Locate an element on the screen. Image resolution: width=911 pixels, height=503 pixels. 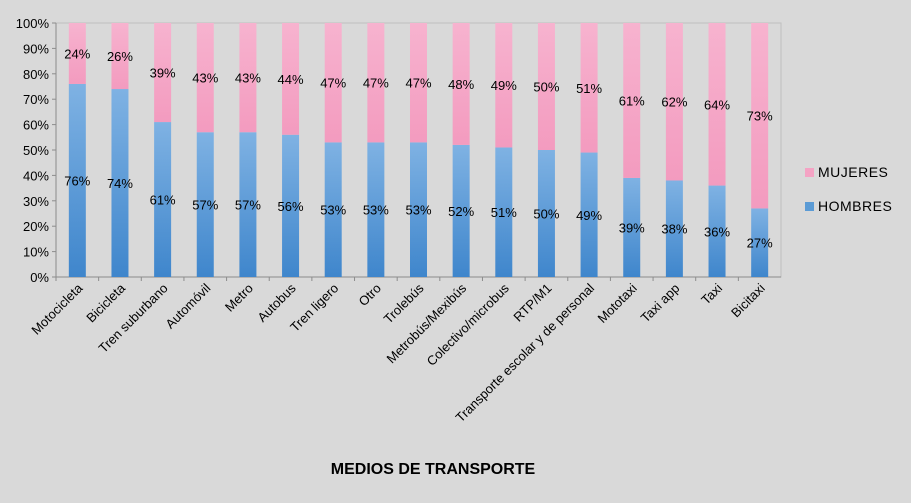
legend-label-hombres: HOMBRES is located at coordinates (855, 206).